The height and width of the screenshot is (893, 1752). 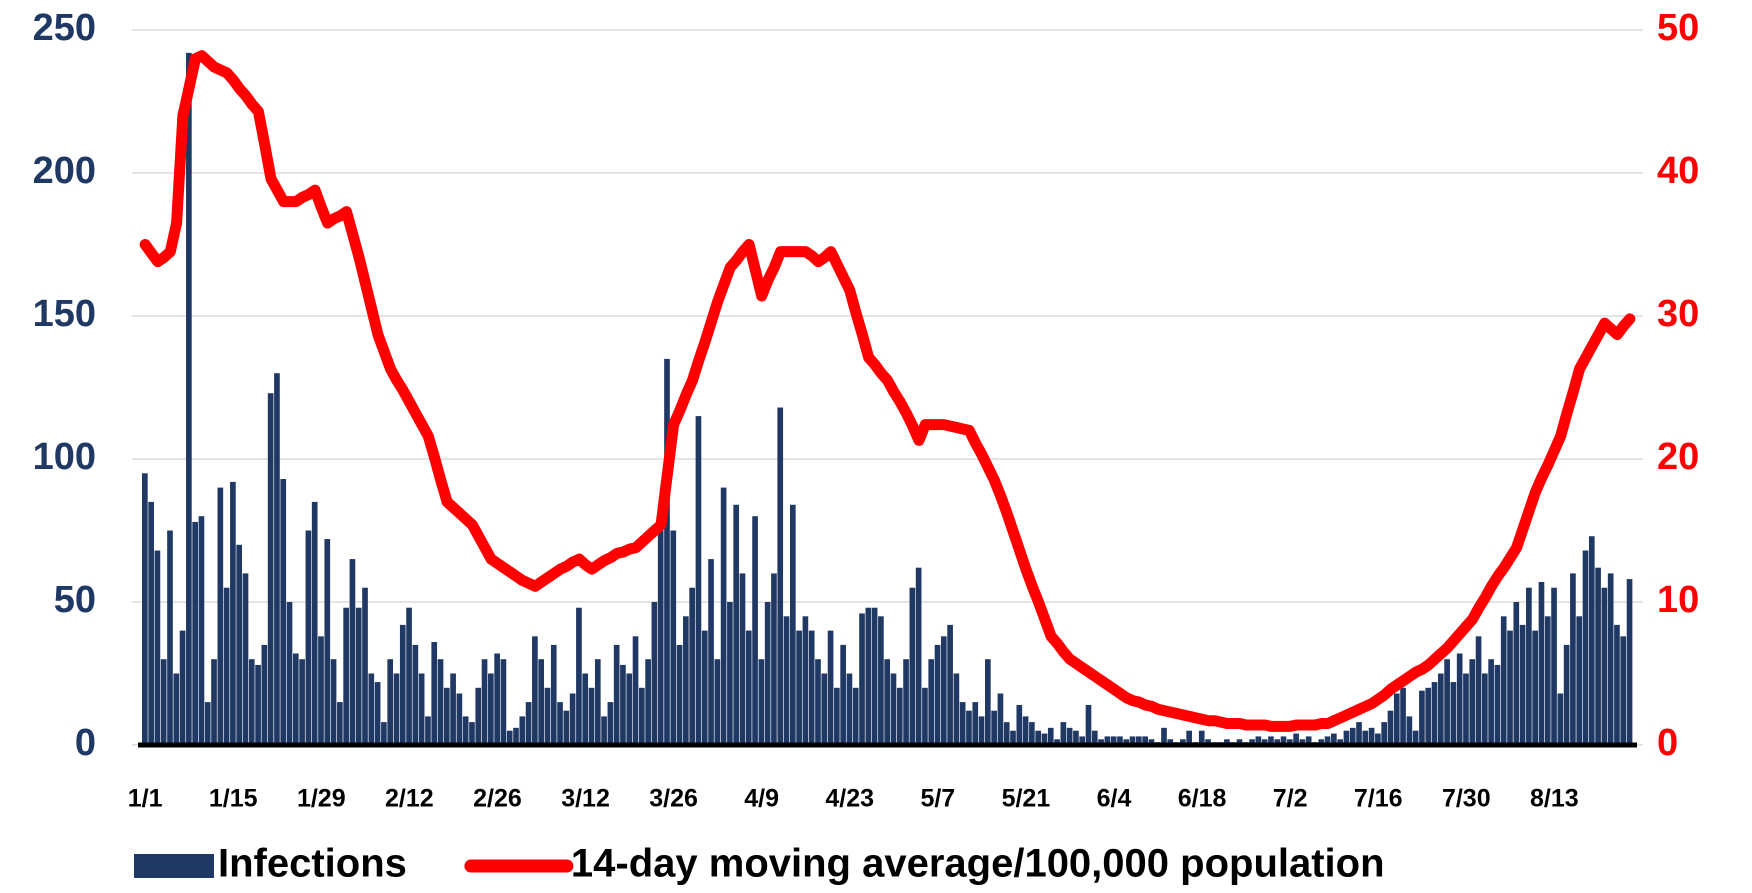 What do you see at coordinates (1026, 799) in the screenshot?
I see `x-tick-label: 5/21` at bounding box center [1026, 799].